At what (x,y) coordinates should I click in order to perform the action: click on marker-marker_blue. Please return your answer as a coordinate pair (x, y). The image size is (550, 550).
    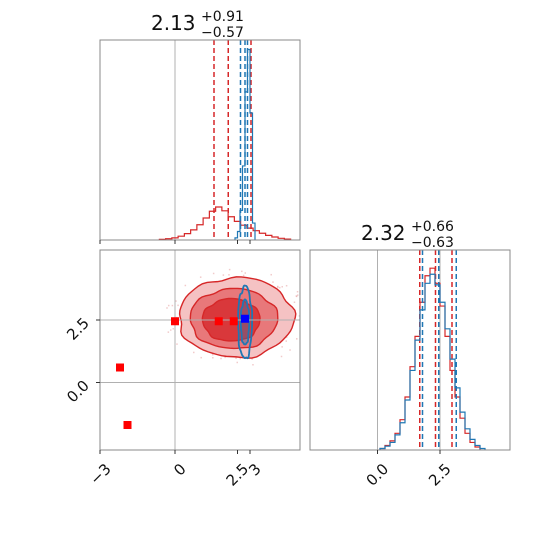
    Looking at the image, I should click on (245, 318).